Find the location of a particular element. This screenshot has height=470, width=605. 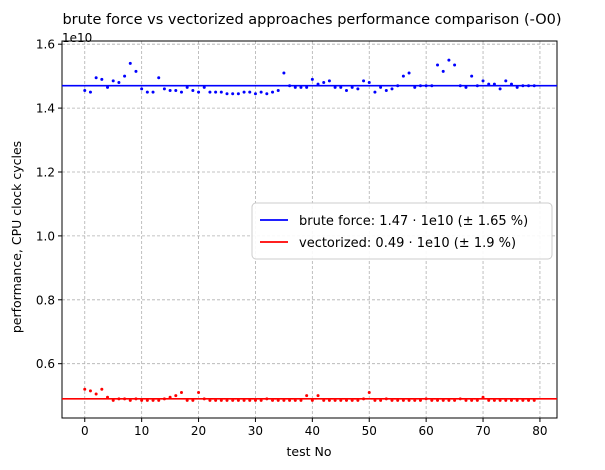

x-tick-label: 30 is located at coordinates (255, 431).